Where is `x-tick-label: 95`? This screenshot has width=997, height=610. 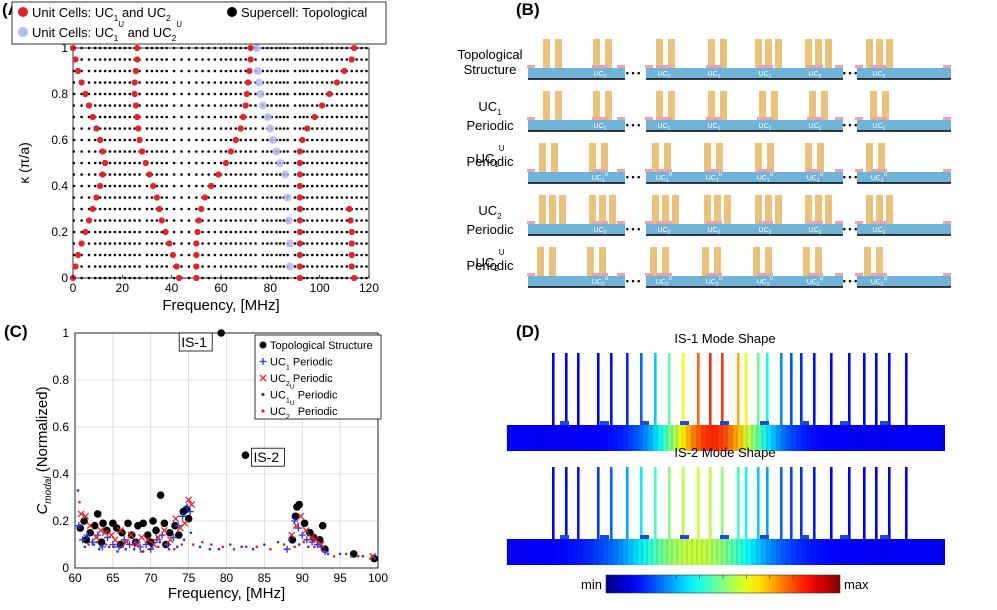 x-tick-label: 95 is located at coordinates (340, 578).